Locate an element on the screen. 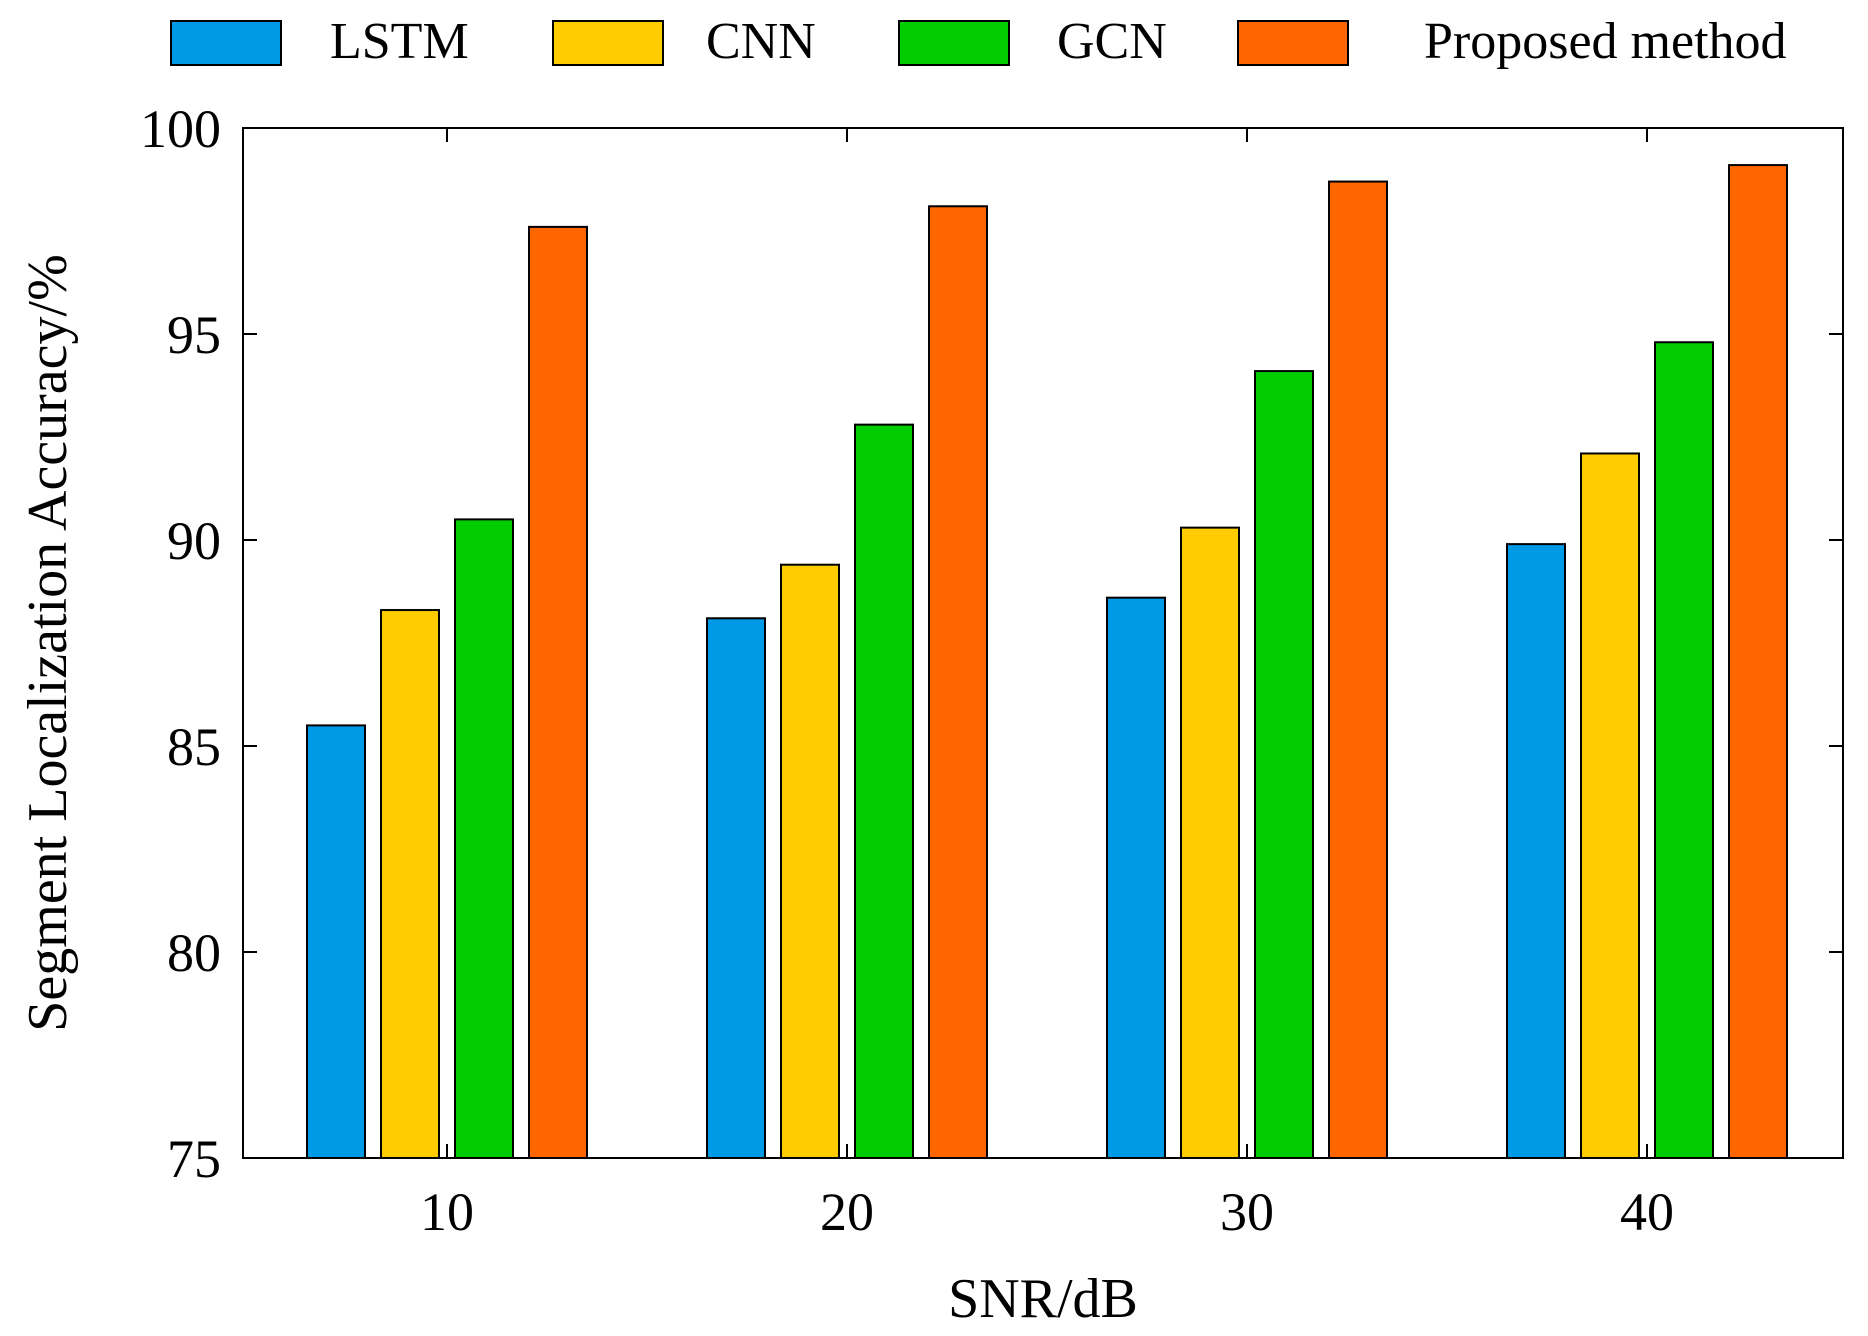  legend: LSTM CNN GCN Proposed method is located at coordinates (978, 41).